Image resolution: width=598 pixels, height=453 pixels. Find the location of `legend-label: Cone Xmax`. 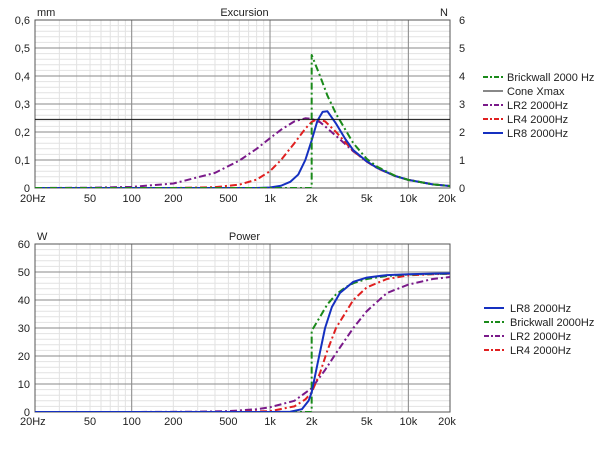

legend-label: Cone Xmax is located at coordinates (536, 92).